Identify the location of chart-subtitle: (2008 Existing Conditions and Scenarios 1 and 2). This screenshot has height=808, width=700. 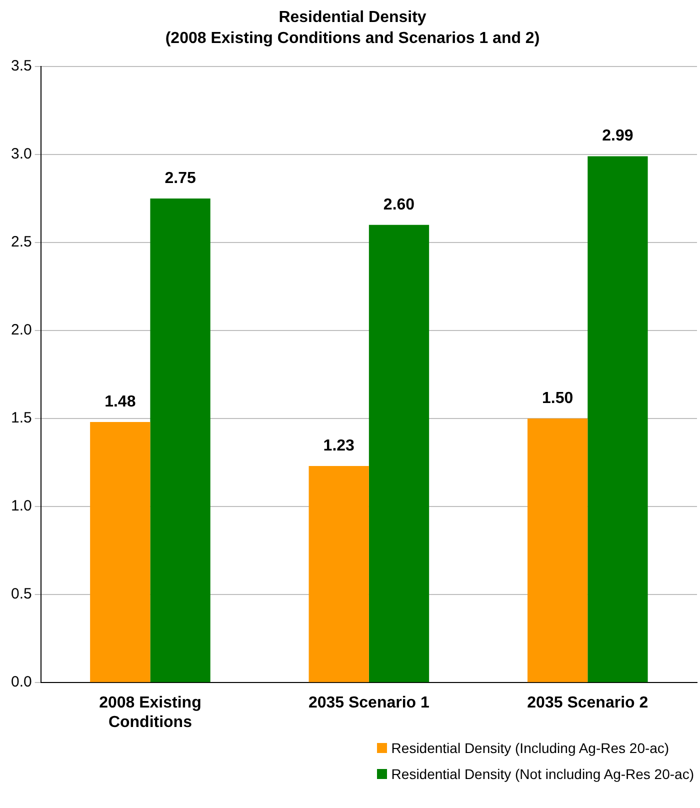
(352, 39).